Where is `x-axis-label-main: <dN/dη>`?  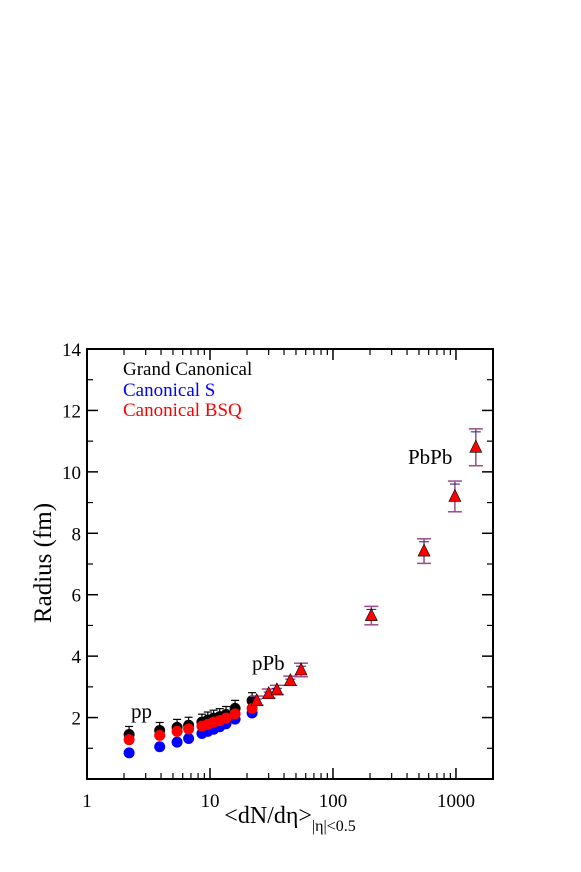
x-axis-label-main: <dN/dη> is located at coordinates (268, 816).